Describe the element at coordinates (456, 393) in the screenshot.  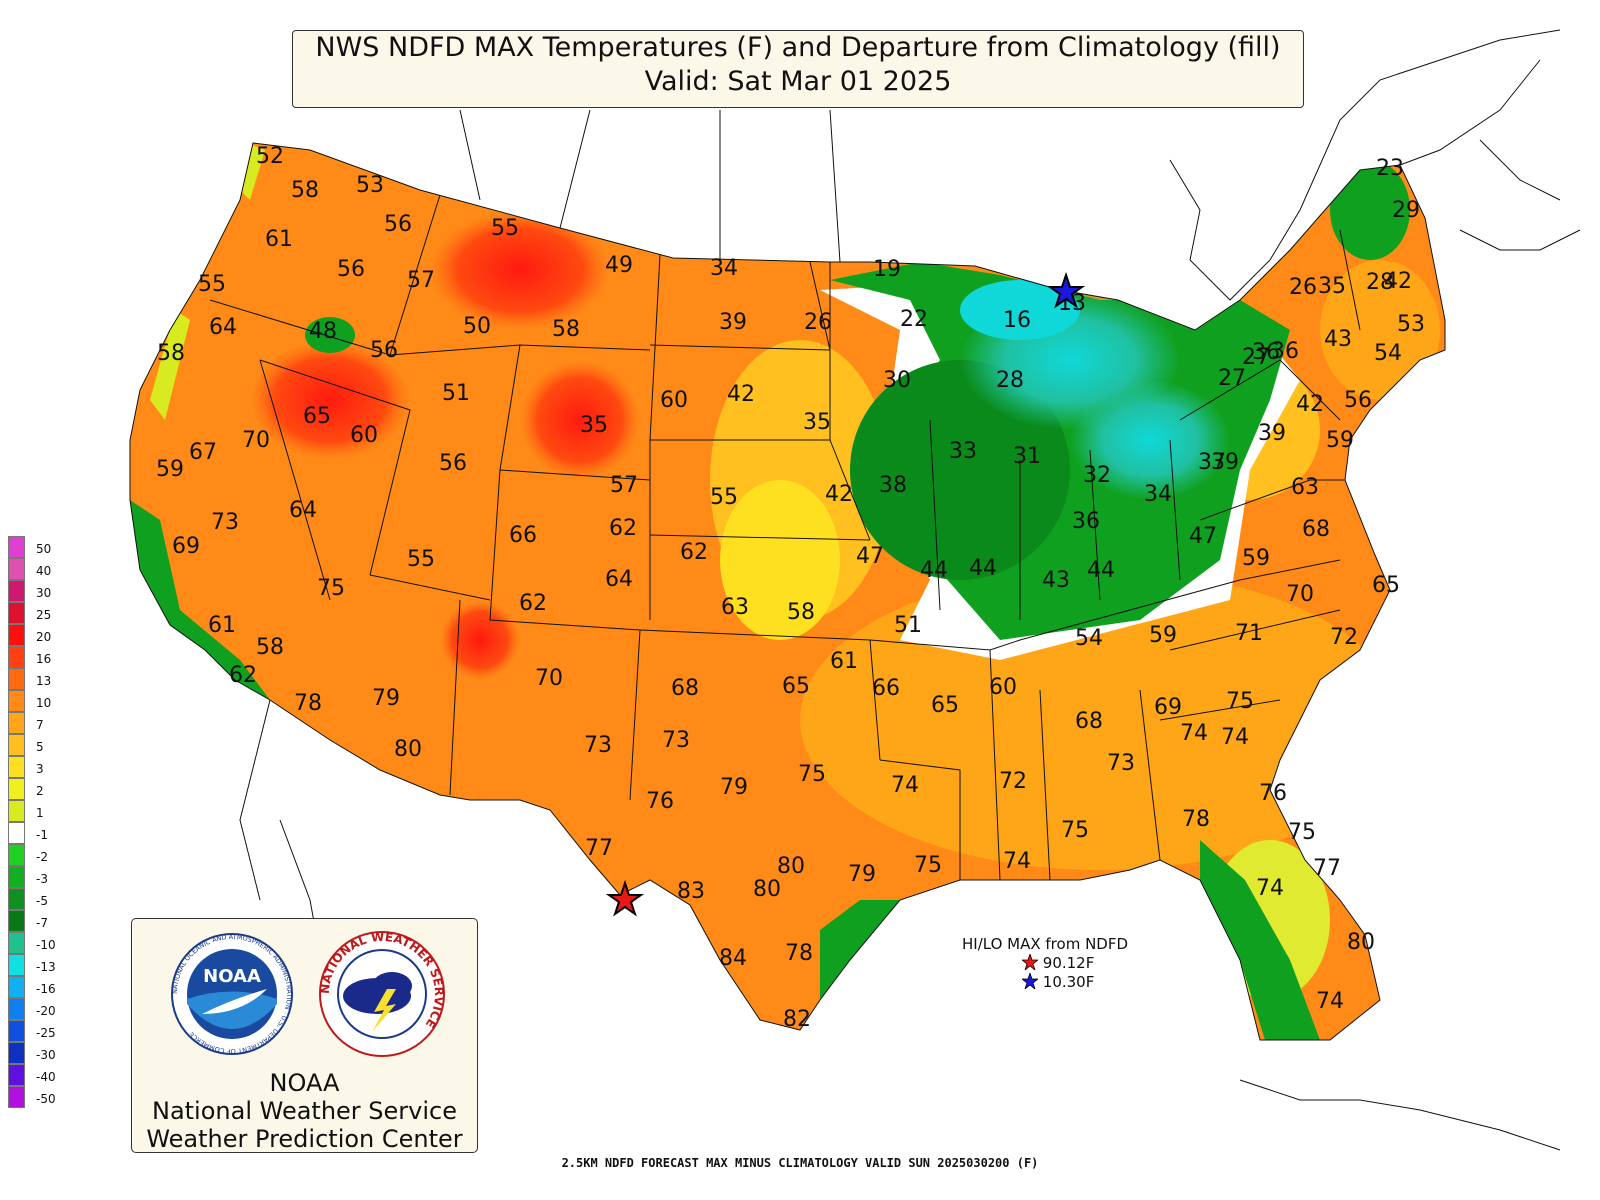
I see `temperature-label: 51` at that location.